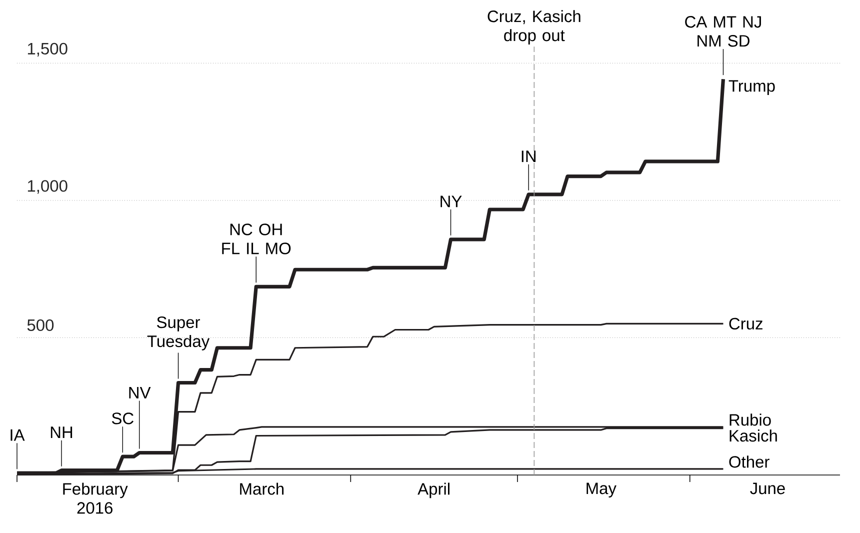  Describe the element at coordinates (767, 488) in the screenshot. I see `x-tick-label: June` at that location.